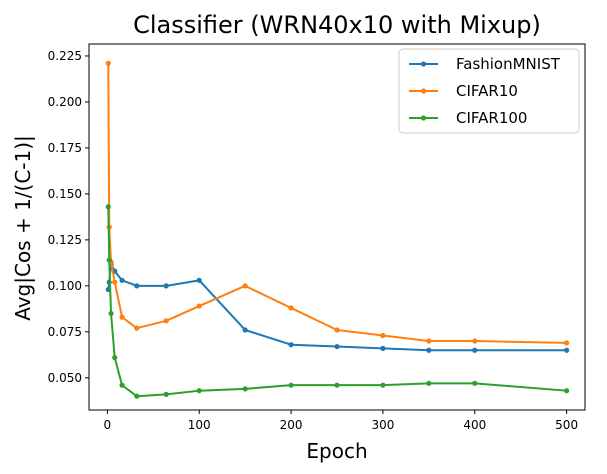 Image resolution: width=607 pixels, height=474 pixels. I want to click on chart-title: Classifier (WRN40x10 with Mixup), so click(337, 25).